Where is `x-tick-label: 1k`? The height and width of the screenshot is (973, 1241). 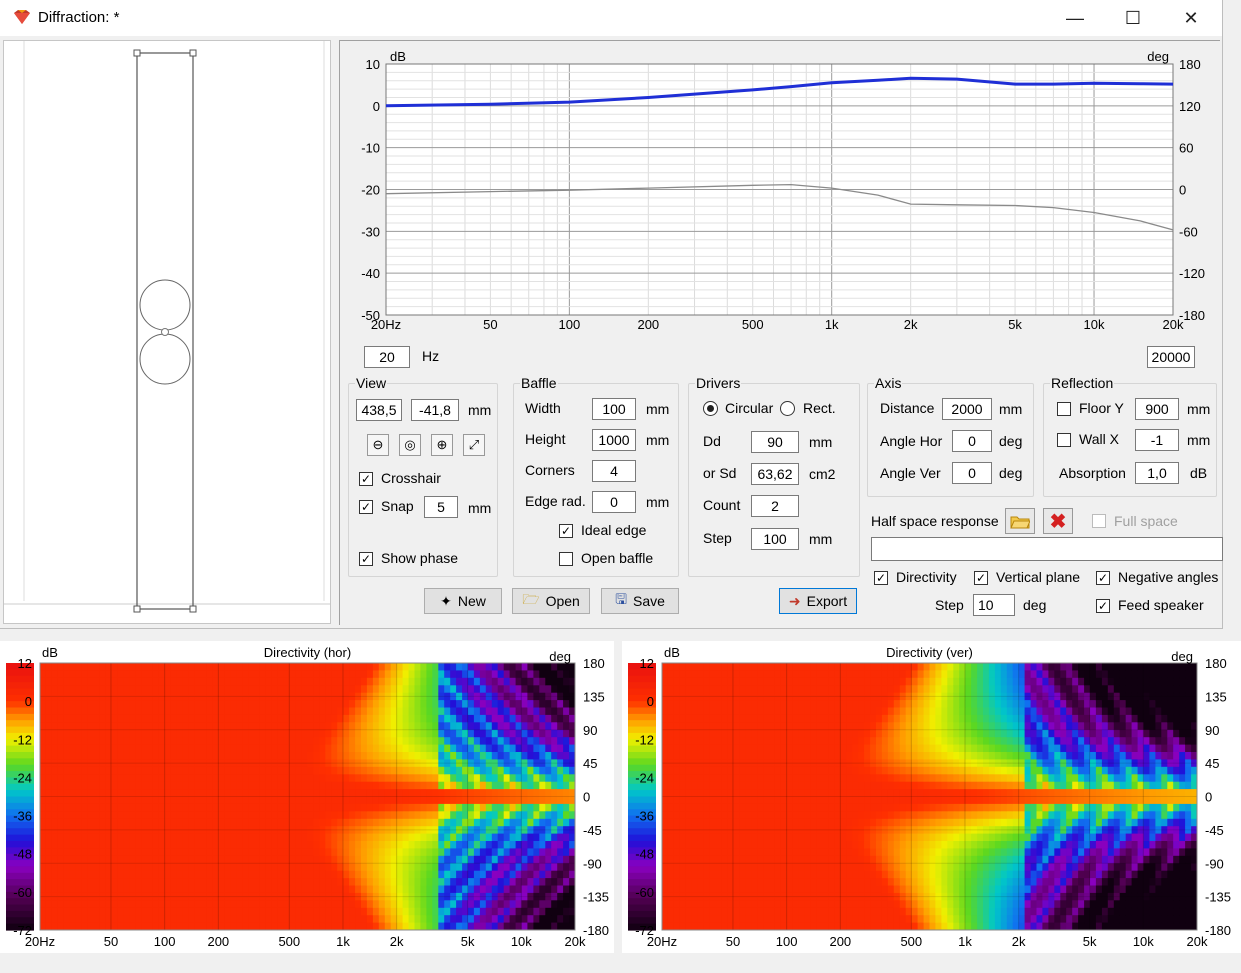
x-tick-label: 1k is located at coordinates (343, 941).